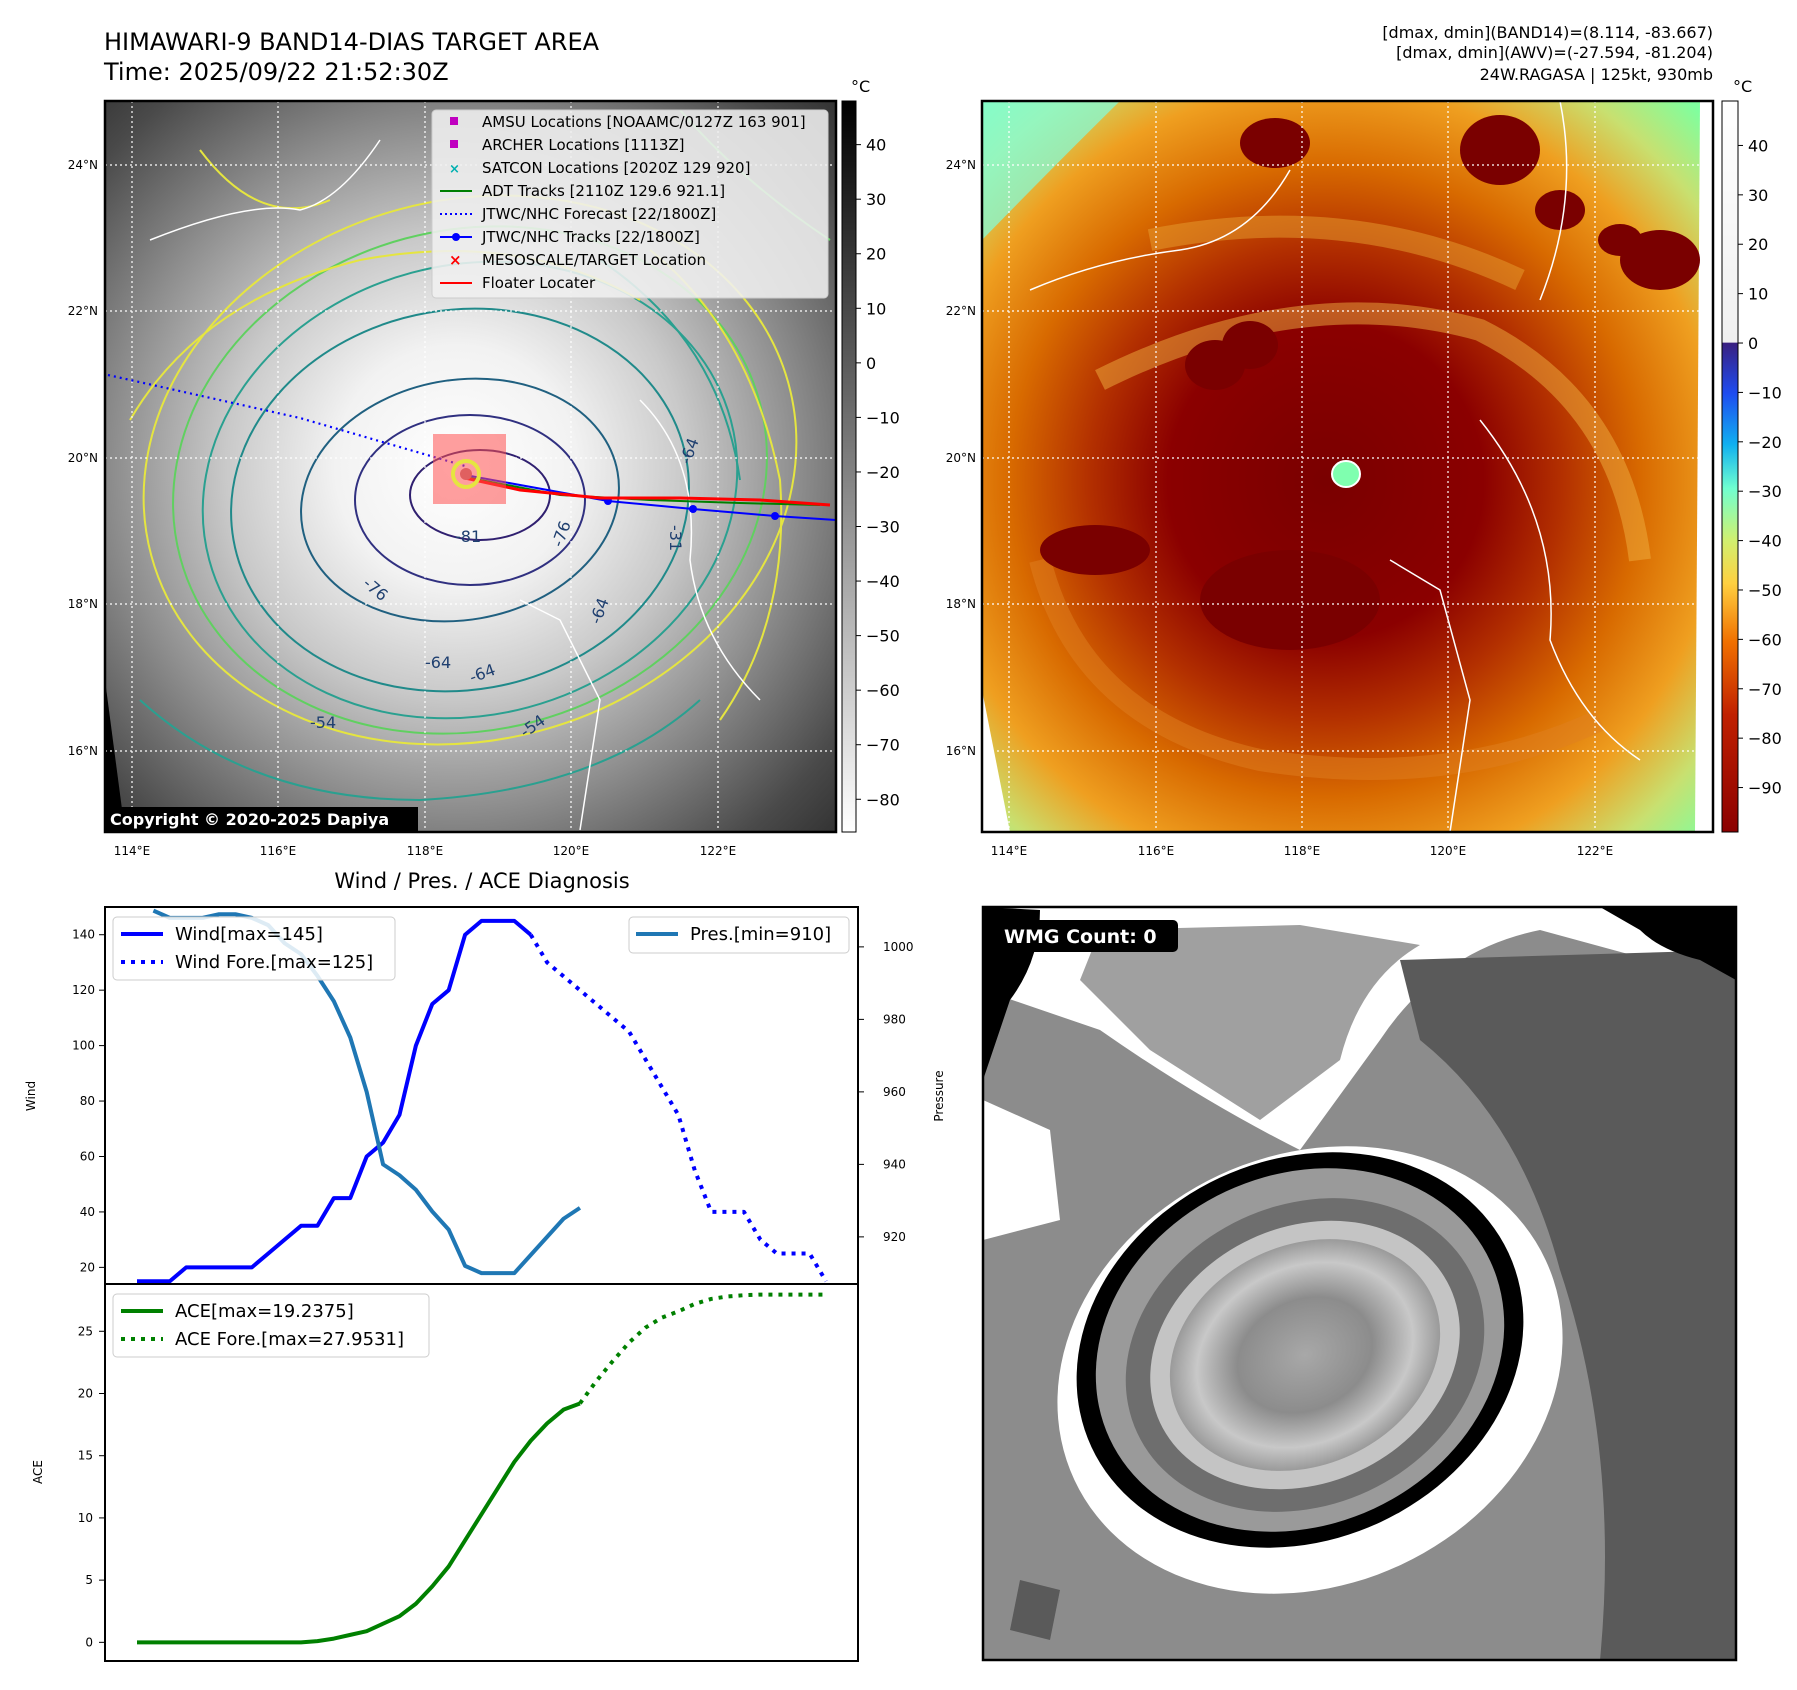 The image size is (1797, 1690). What do you see at coordinates (1765, 639) in the screenshot?
I see `awv-colorbar-tick: −60` at bounding box center [1765, 639].